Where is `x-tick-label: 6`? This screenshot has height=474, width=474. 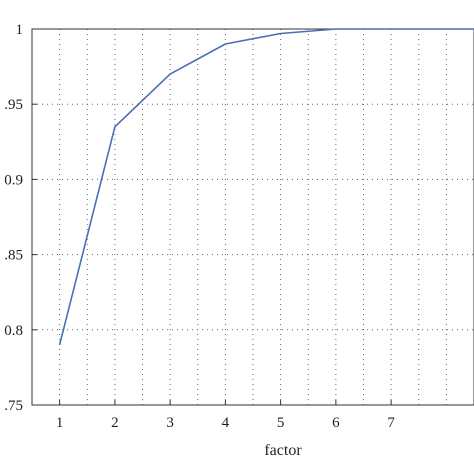 x-tick-label: 6 is located at coordinates (336, 423).